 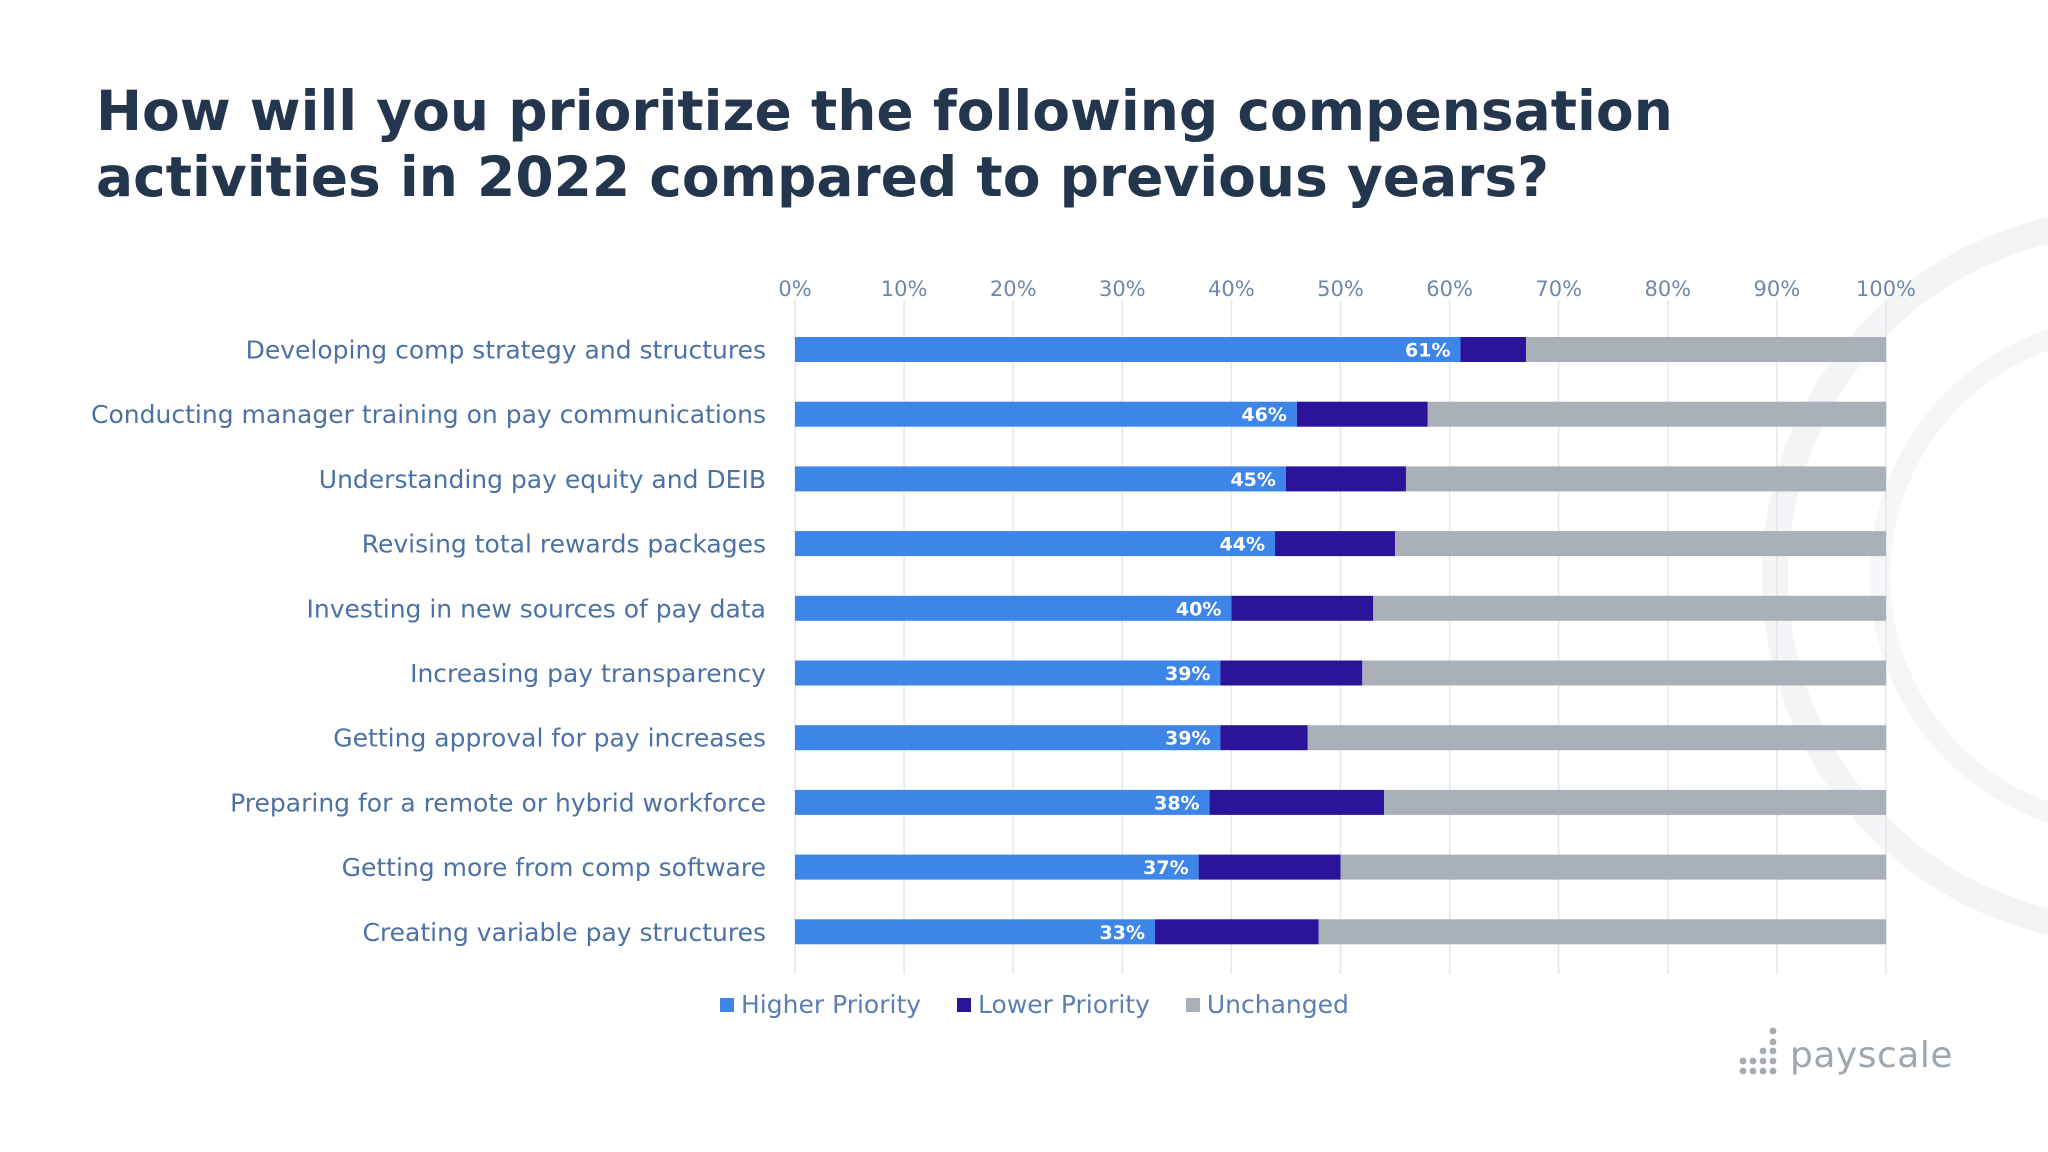 I want to click on legend-item-lower: Lower Priority, so click(x=1053, y=1004).